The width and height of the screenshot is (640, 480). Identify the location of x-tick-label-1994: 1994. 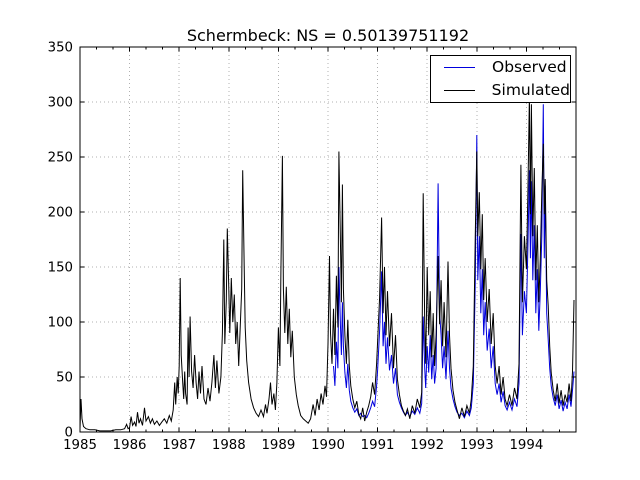
(526, 445).